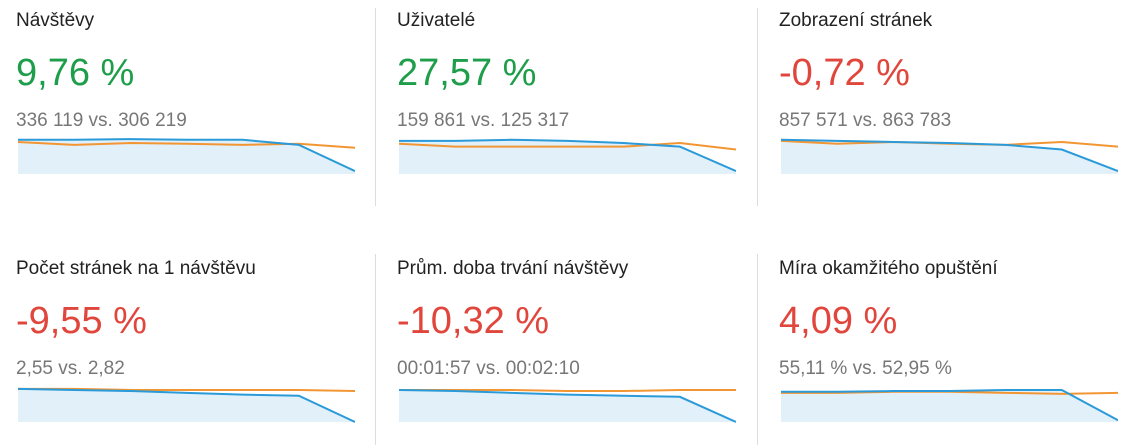 The height and width of the screenshot is (448, 1127). Describe the element at coordinates (844, 73) in the screenshot. I see `change-value: -0,72 %` at that location.